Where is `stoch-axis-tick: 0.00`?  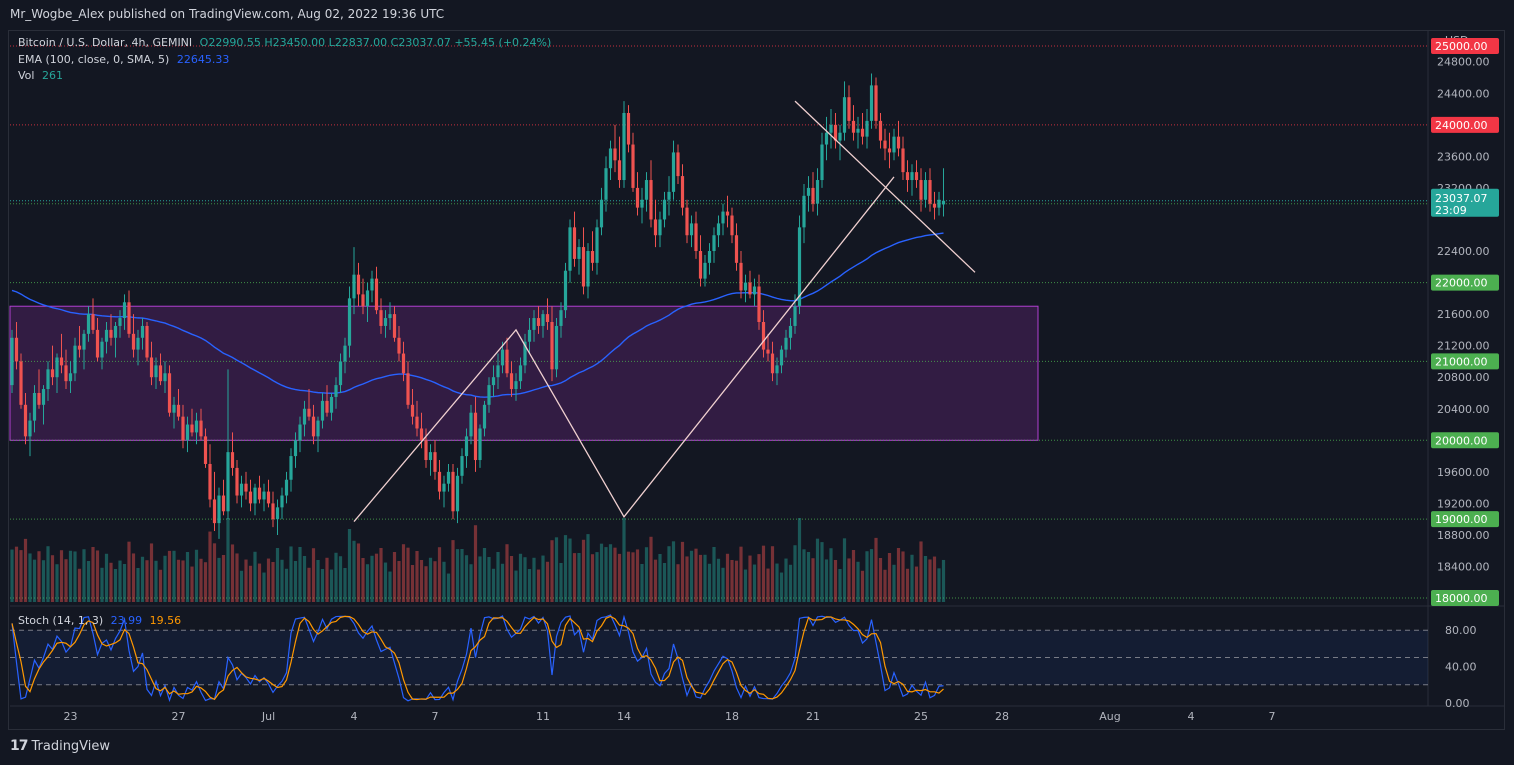 stoch-axis-tick: 0.00 is located at coordinates (1457, 703).